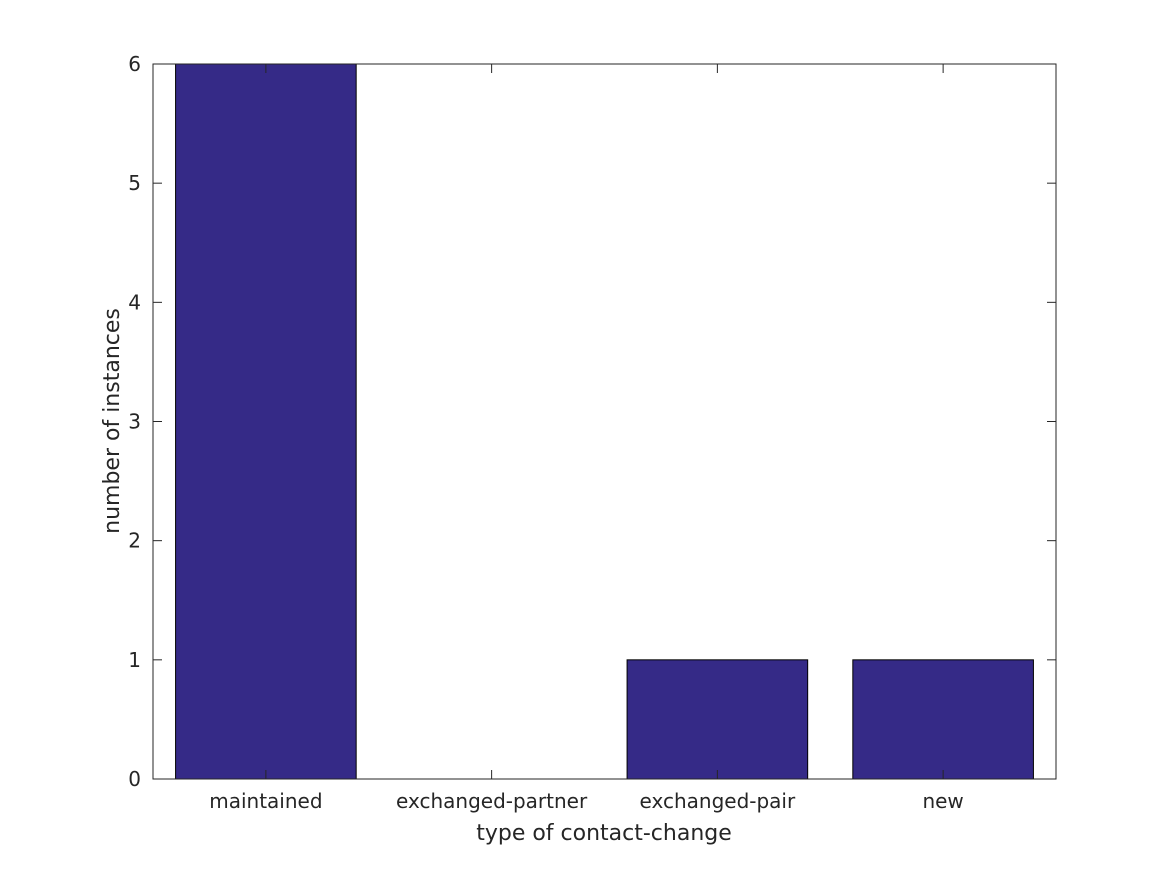 This screenshot has width=1167, height=875. I want to click on y-tick-label: 2, so click(134, 541).